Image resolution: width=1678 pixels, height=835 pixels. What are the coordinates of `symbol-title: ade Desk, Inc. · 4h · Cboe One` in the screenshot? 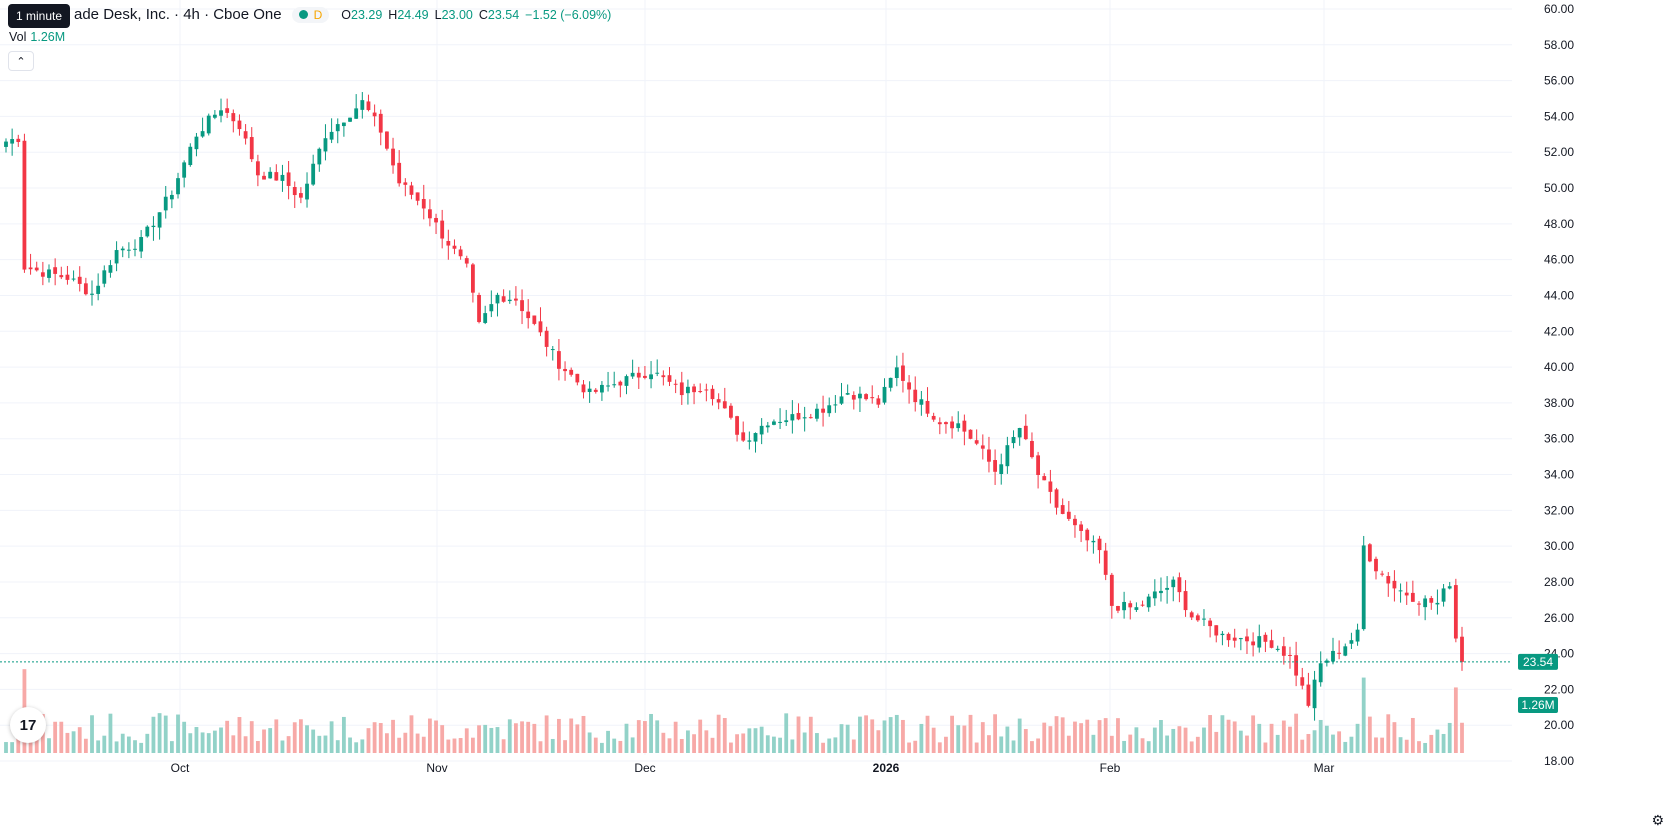 It's located at (178, 14).